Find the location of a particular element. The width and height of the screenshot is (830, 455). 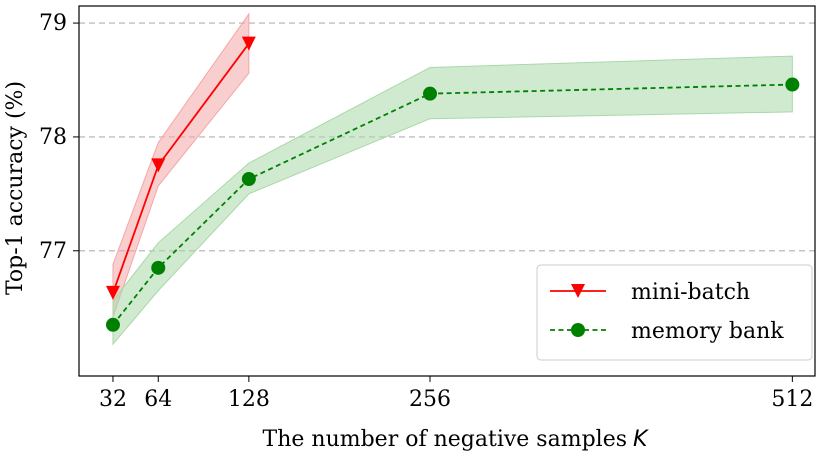

x-tick-label: 32 is located at coordinates (113, 399).